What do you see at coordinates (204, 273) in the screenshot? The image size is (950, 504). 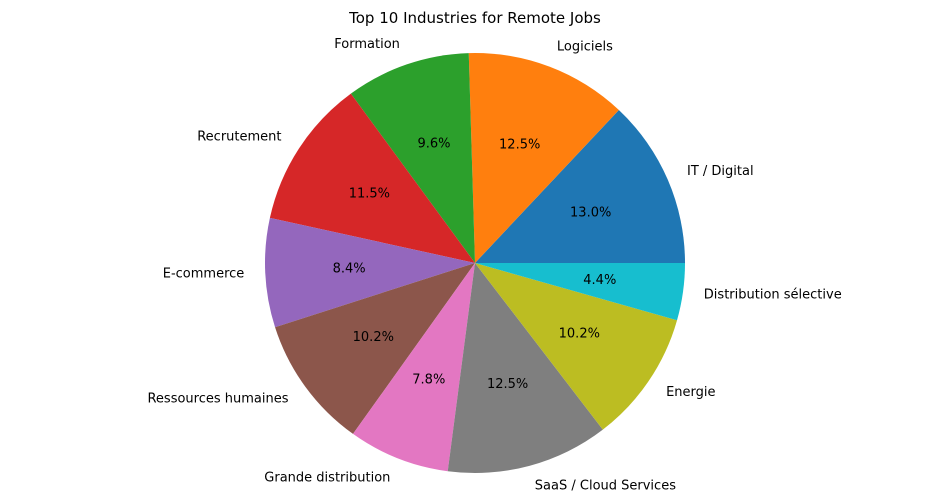 I see `slice-label-e-commerce: E-commerce` at bounding box center [204, 273].